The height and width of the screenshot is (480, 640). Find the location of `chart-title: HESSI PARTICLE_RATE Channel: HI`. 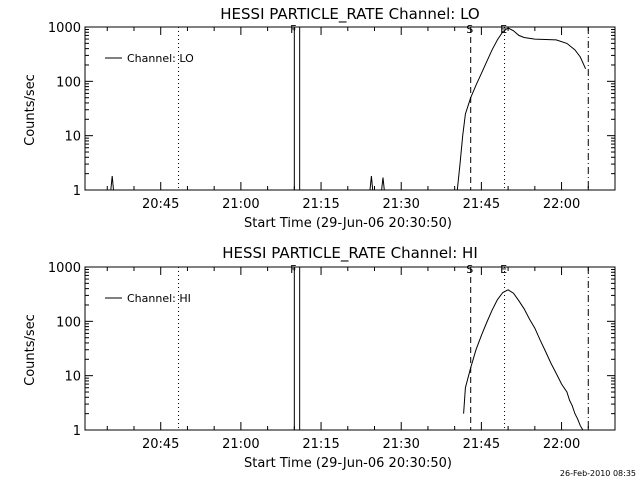

chart-title: HESSI PARTICLE_RATE Channel: HI is located at coordinates (350, 253).